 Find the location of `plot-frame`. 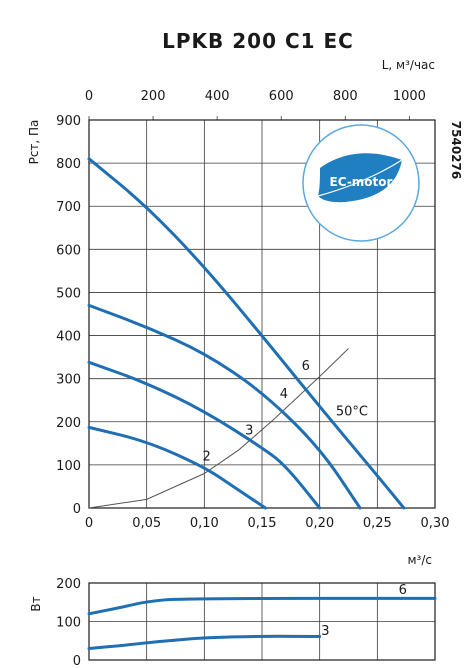

plot-frame is located at coordinates (262, 621).